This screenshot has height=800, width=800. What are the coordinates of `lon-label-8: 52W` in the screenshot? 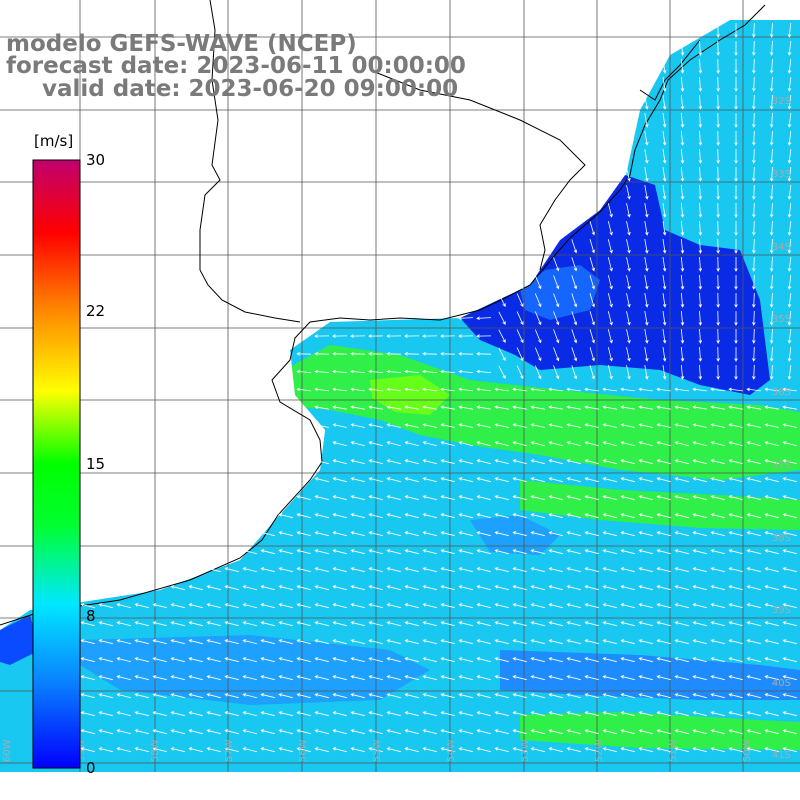 It's located at (599, 750).